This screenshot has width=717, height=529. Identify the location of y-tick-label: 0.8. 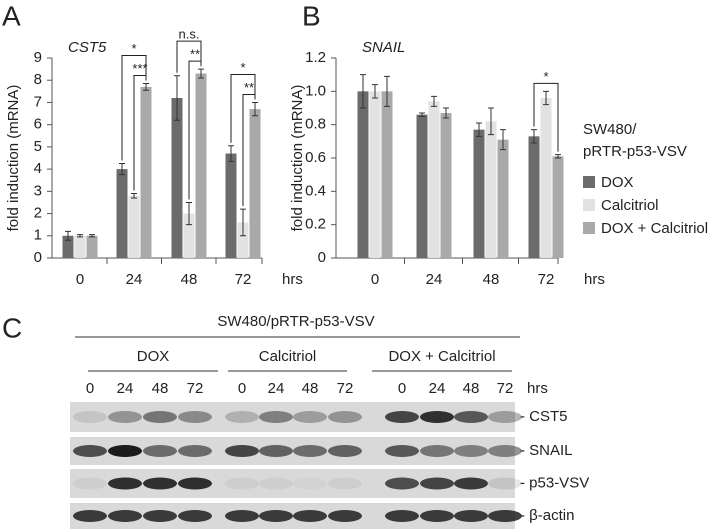
(315, 124).